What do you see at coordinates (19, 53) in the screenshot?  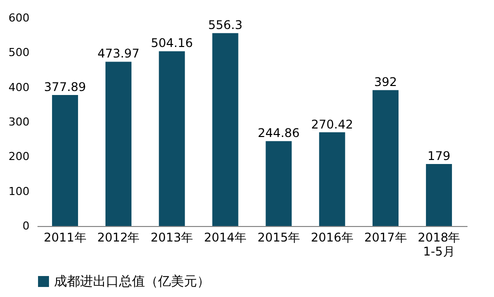 I see `y-tick-label: 500` at bounding box center [19, 53].